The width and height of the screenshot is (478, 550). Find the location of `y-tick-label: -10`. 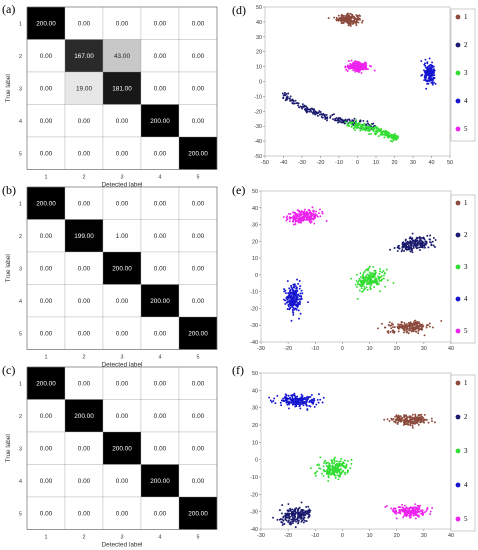

y-tick-label: -10 is located at coordinates (254, 293).